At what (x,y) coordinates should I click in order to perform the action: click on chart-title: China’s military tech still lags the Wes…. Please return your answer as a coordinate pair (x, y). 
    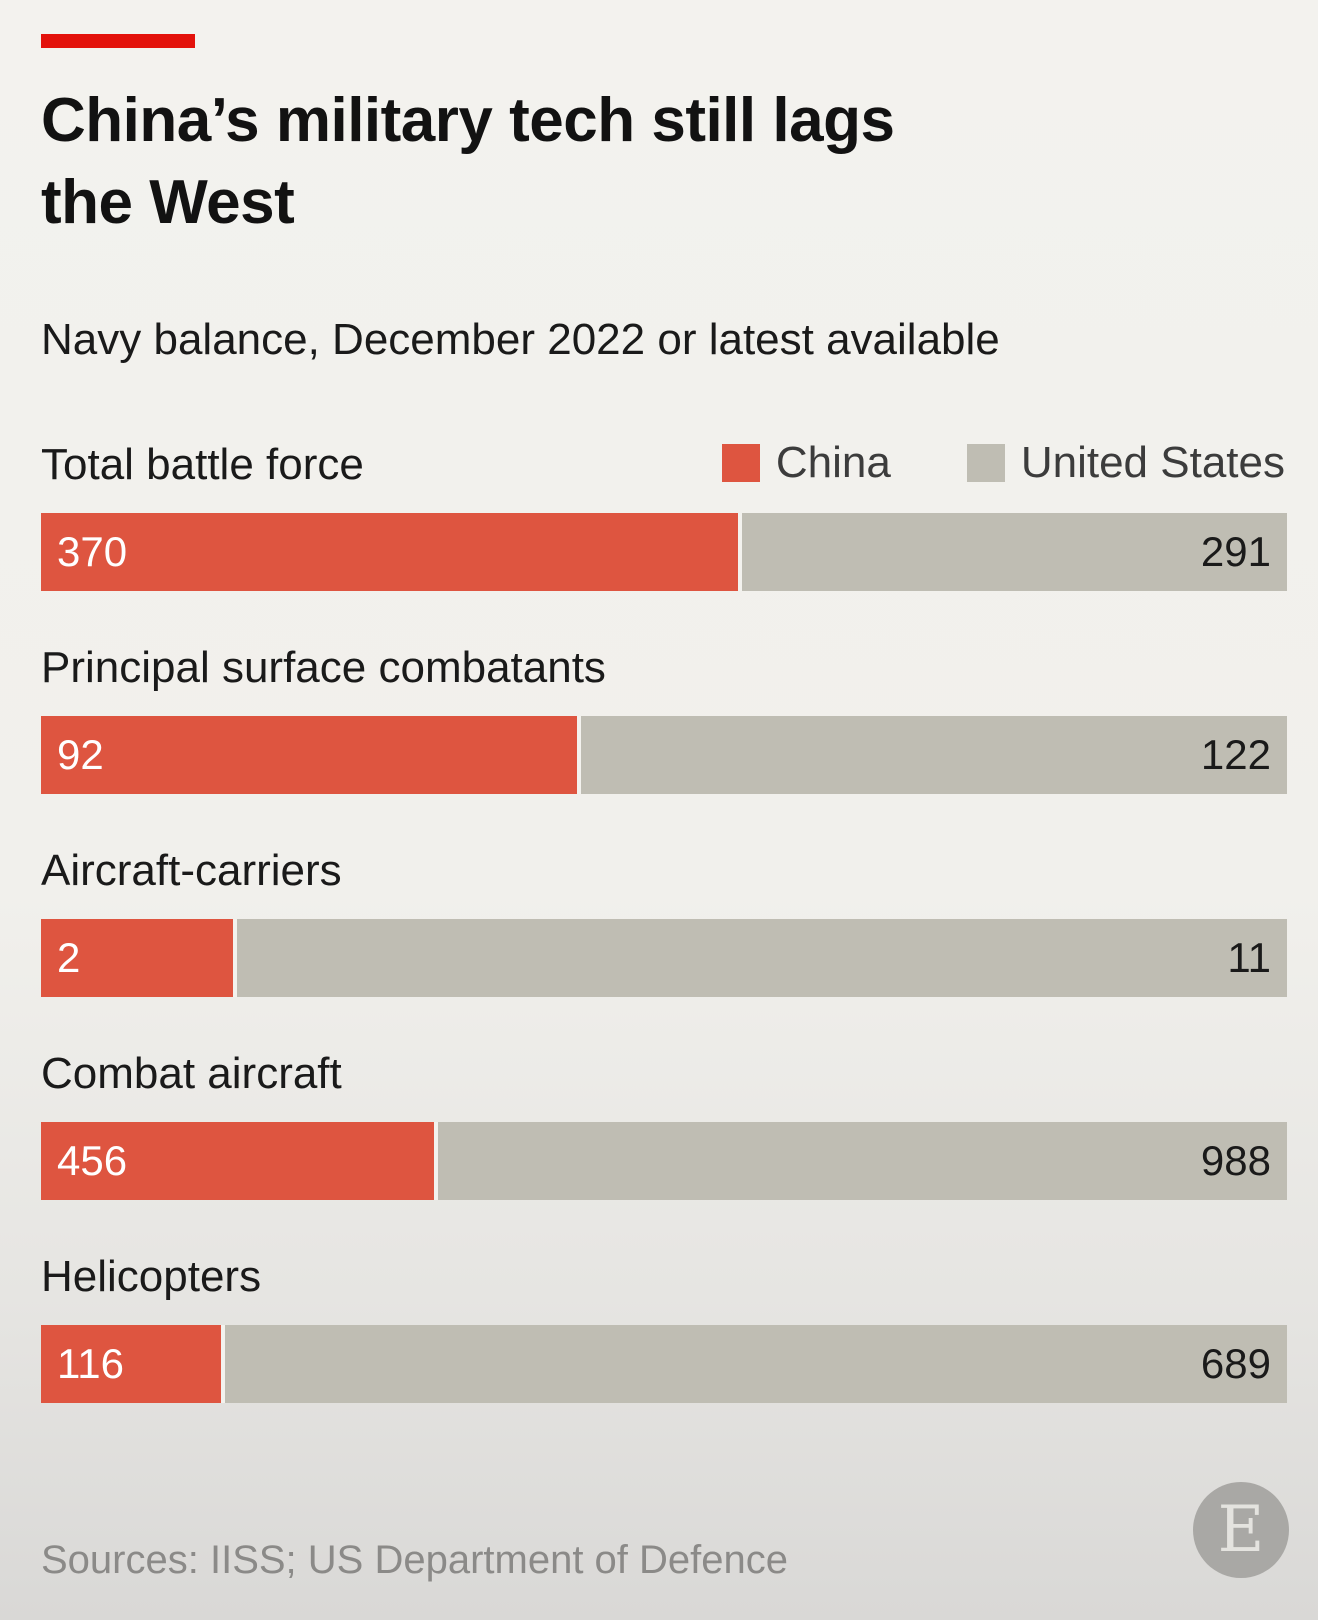
    Looking at the image, I should click on (468, 161).